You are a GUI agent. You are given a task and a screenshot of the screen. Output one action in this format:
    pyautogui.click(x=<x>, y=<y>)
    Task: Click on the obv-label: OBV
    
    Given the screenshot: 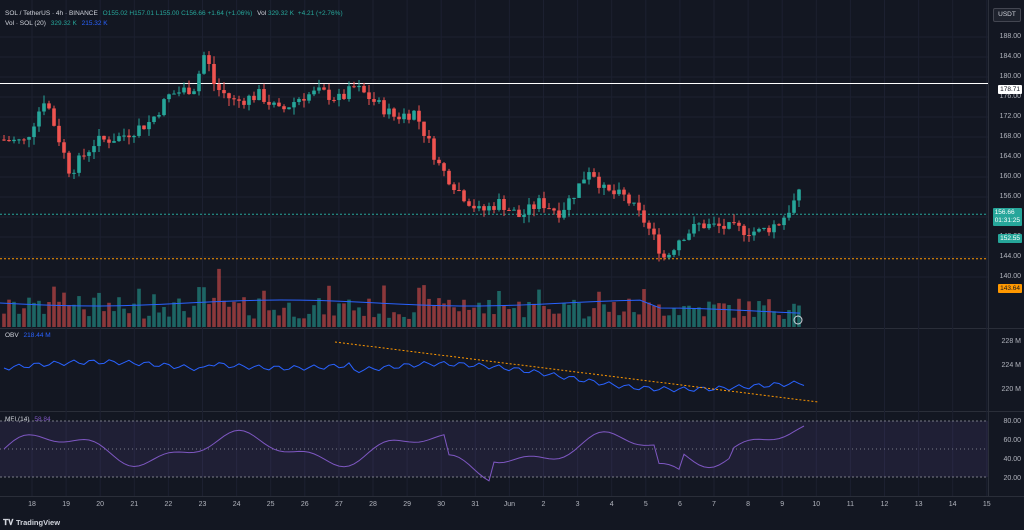 What is the action you would take?
    pyautogui.click(x=12, y=335)
    